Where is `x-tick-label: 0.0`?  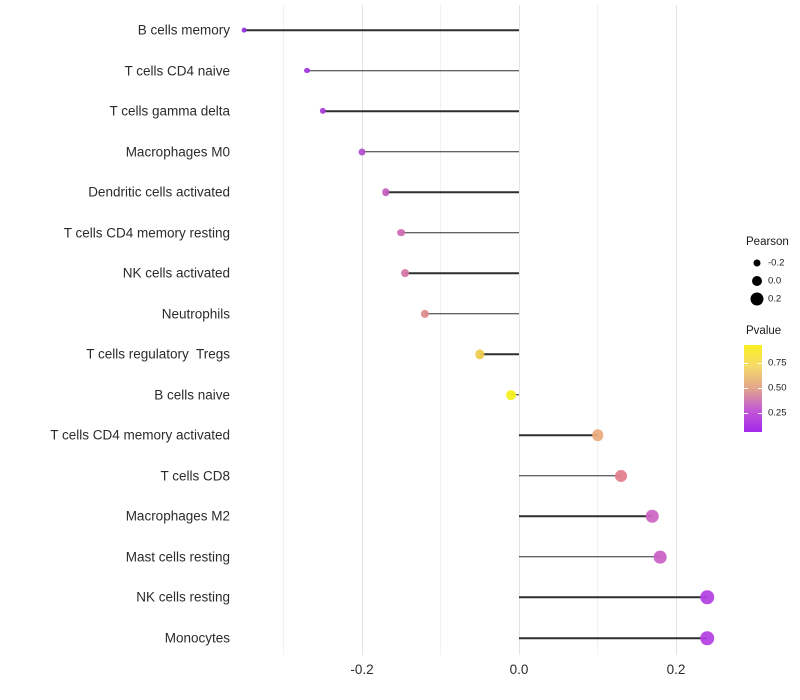 x-tick-label: 0.0 is located at coordinates (519, 669).